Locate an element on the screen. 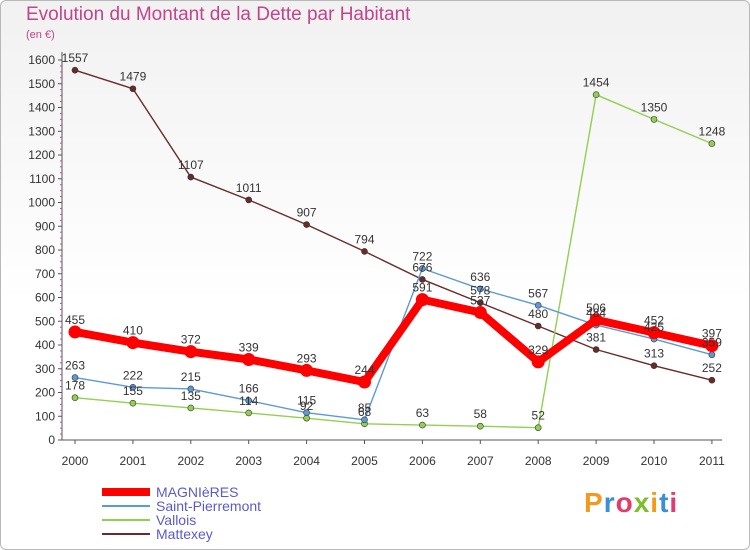 Image resolution: width=750 pixels, height=550 pixels. data-label: 484 is located at coordinates (596, 313).